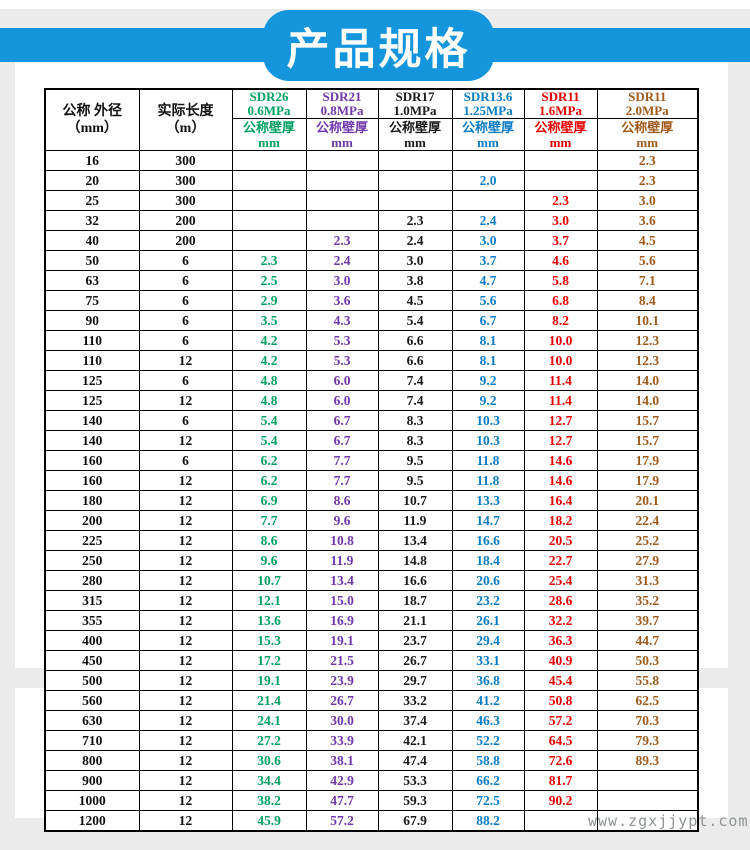  What do you see at coordinates (560, 500) in the screenshot?
I see `cell-wall-thickness: 16.4` at bounding box center [560, 500].